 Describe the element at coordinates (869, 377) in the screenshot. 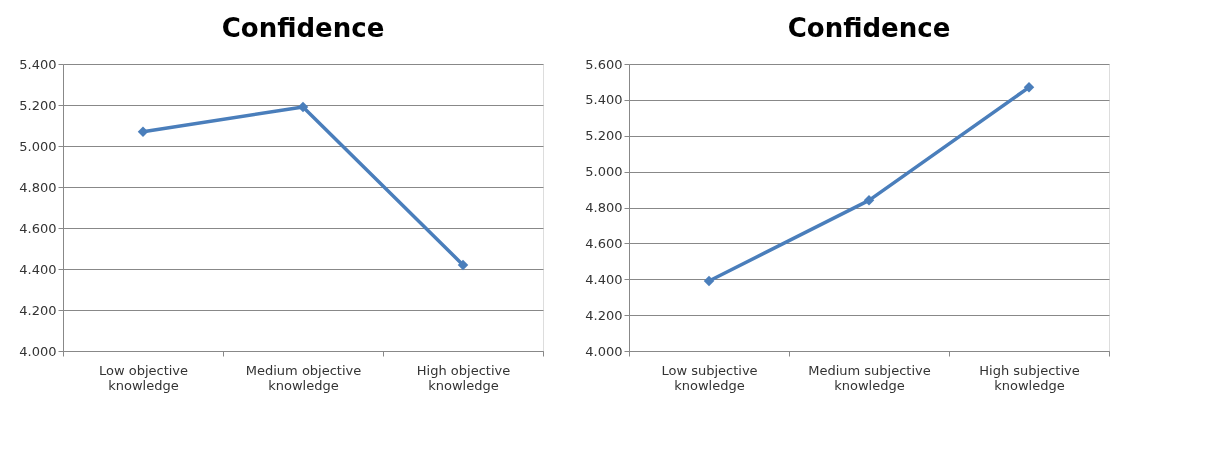

I see `x-tick-label: Medium subjective knowledge` at that location.